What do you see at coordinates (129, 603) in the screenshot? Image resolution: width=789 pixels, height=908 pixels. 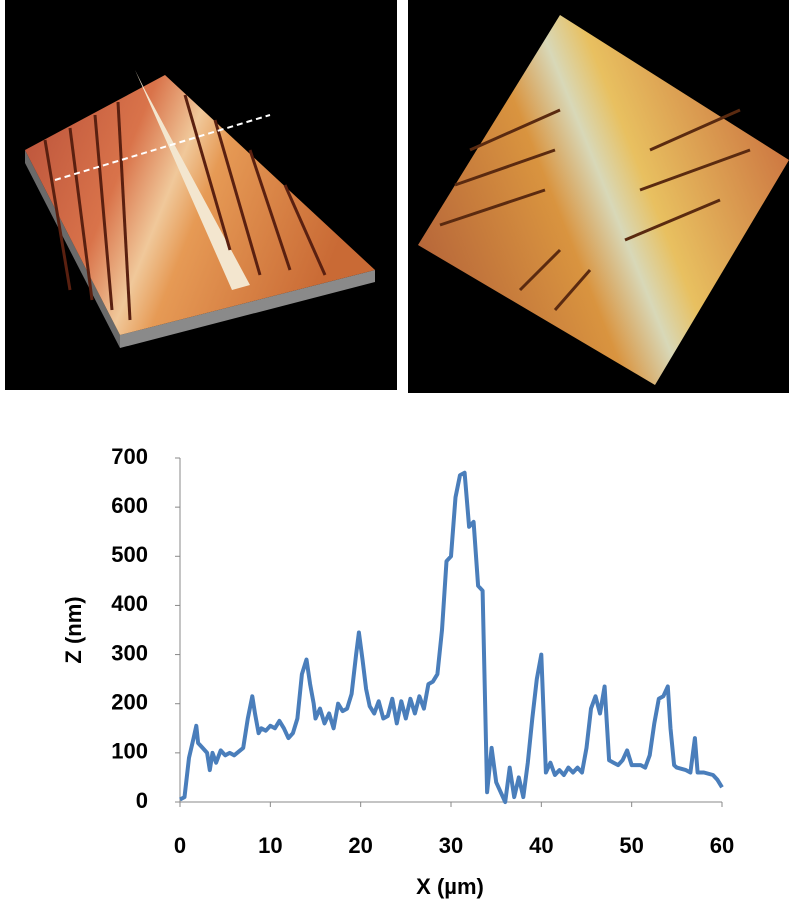 I see `y-tick-label: 400` at bounding box center [129, 603].